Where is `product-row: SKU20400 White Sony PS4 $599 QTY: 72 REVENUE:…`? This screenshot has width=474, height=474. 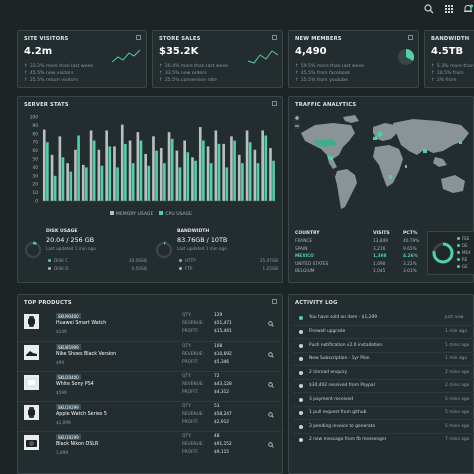
product-row: SKU20400 White Sony PS4 $599 QTY: 72 REVENUE:… is located at coordinates (151, 386).